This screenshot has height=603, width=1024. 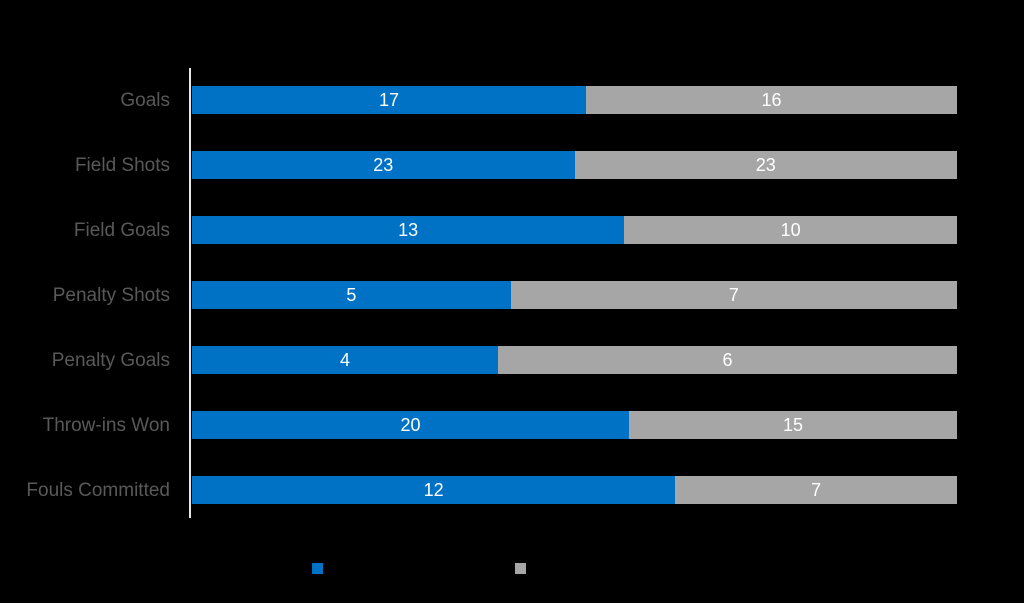 What do you see at coordinates (190, 293) in the screenshot?
I see `category-axis-line` at bounding box center [190, 293].